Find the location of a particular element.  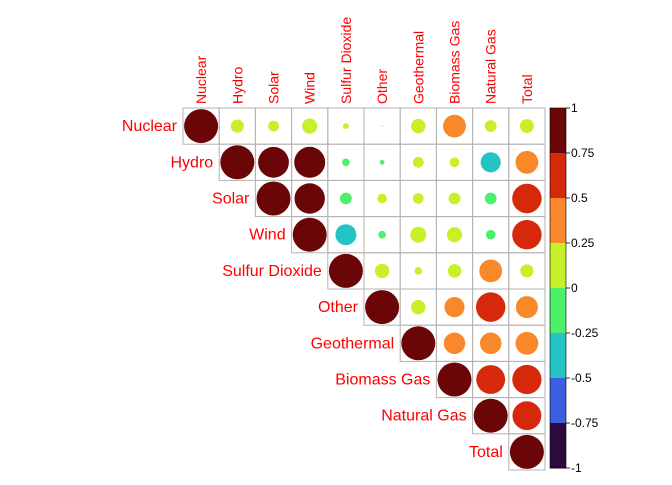

legend-tick-label-8: -0.75 is located at coordinates (585, 423).